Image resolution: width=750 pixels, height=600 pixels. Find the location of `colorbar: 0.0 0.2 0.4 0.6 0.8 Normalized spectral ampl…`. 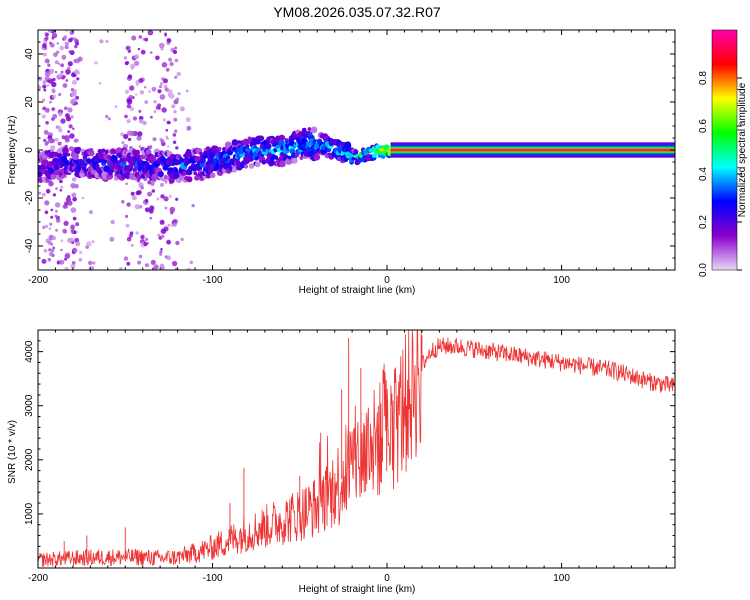

colorbar: 0.0 0.2 0.4 0.6 0.8 Normalized spectral ampl… is located at coordinates (723, 153).